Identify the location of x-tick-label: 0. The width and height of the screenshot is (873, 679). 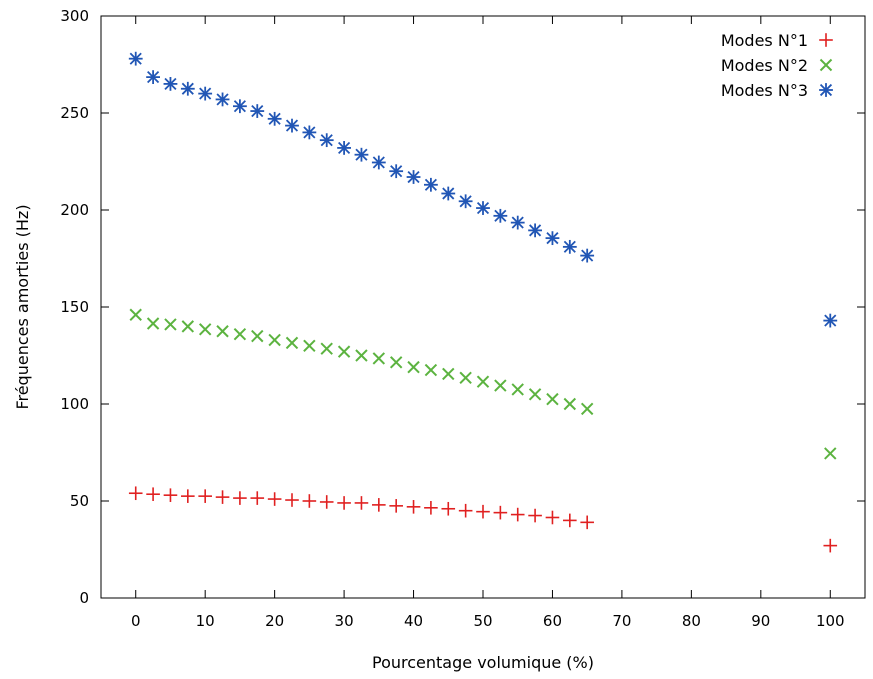
(136, 621).